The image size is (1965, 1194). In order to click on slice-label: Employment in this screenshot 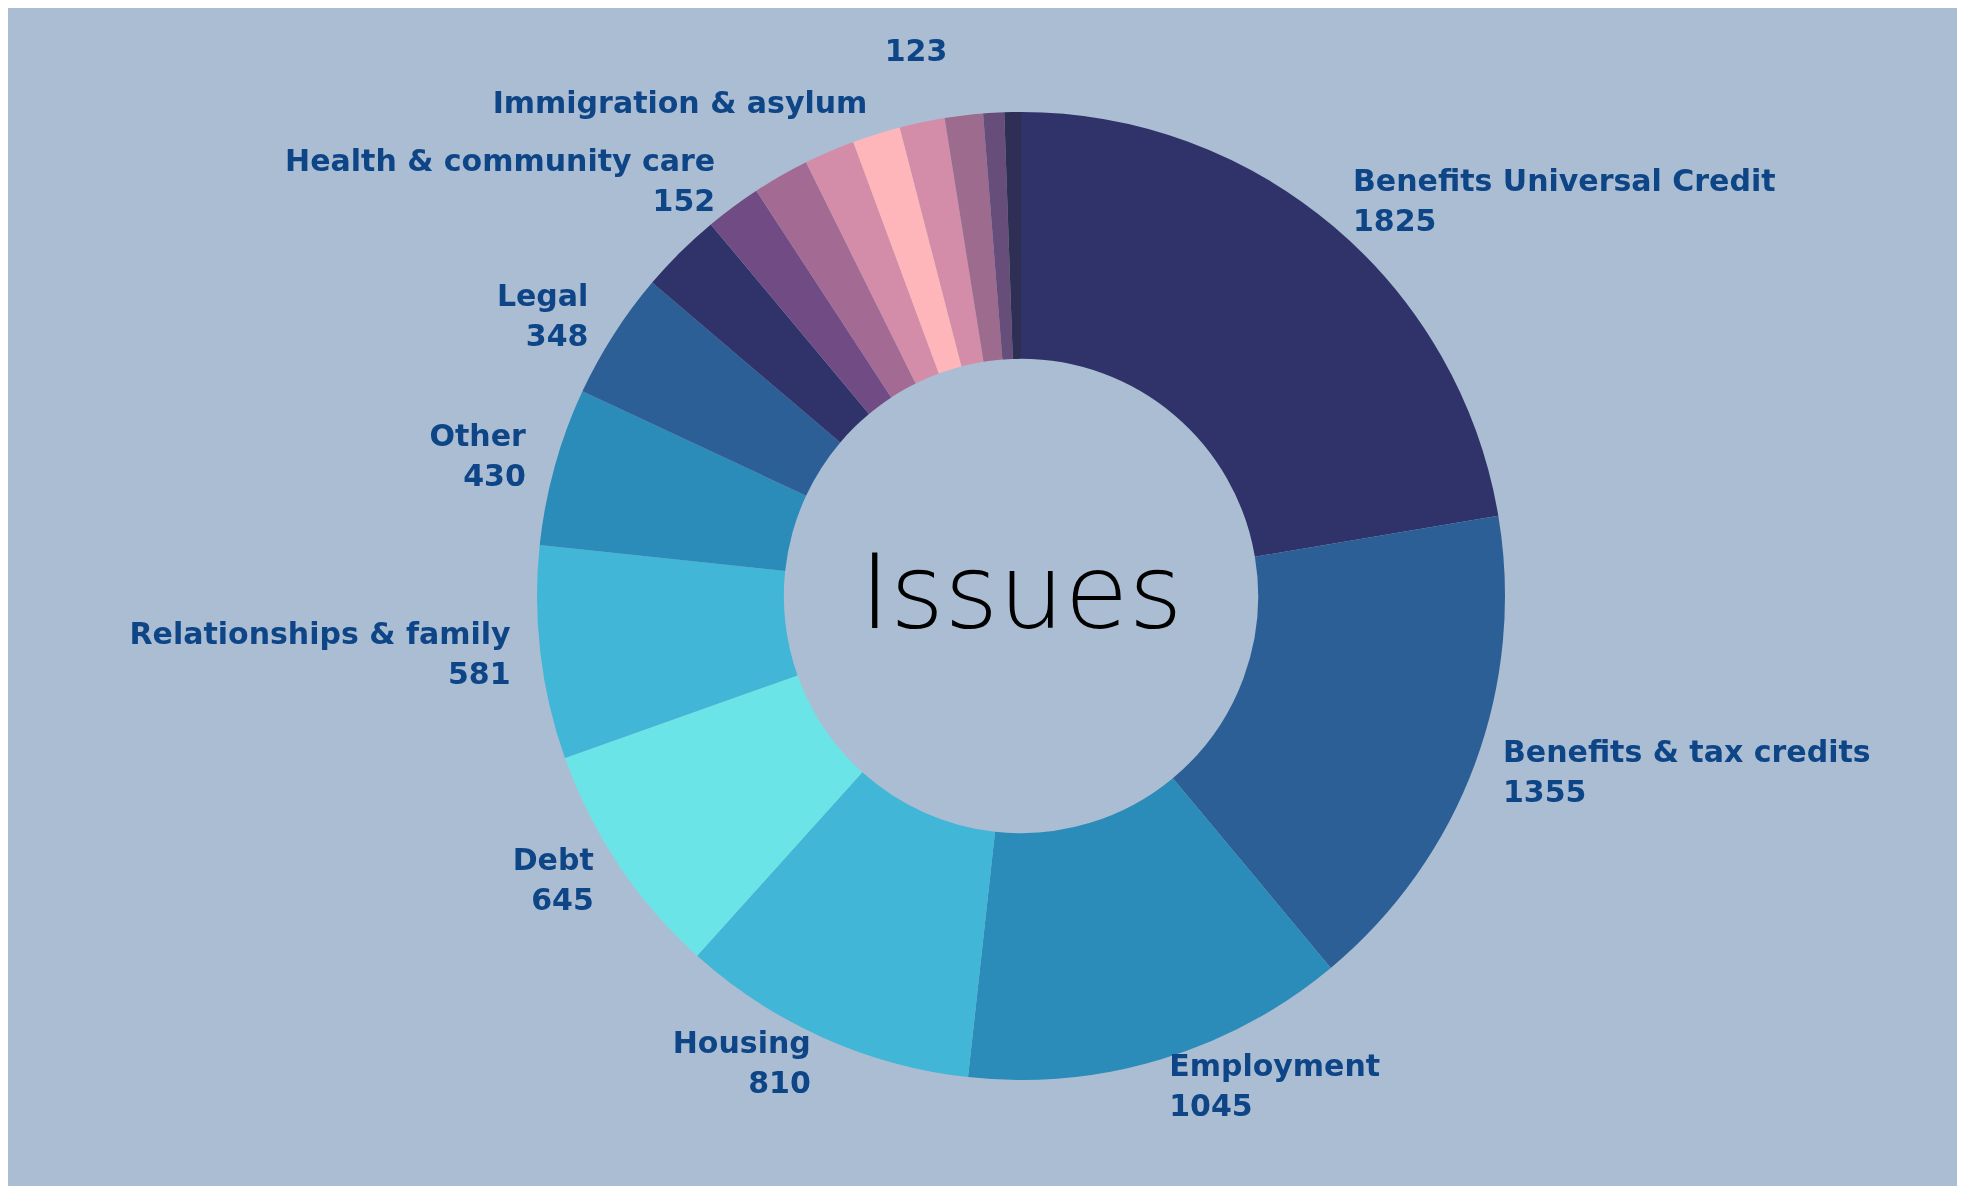, I will do `click(1275, 1065)`.